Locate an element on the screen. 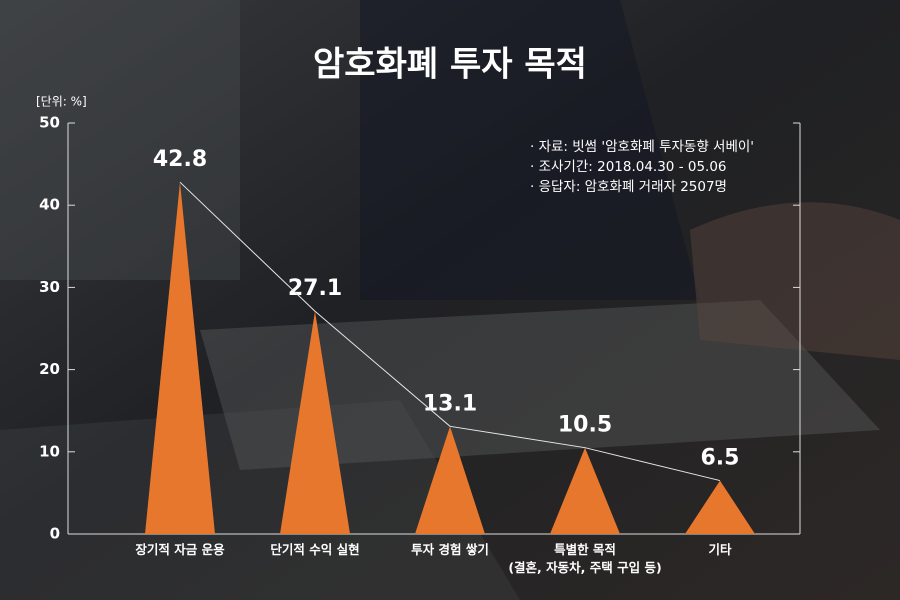  unit-label: [단위: %] is located at coordinates (61, 102).